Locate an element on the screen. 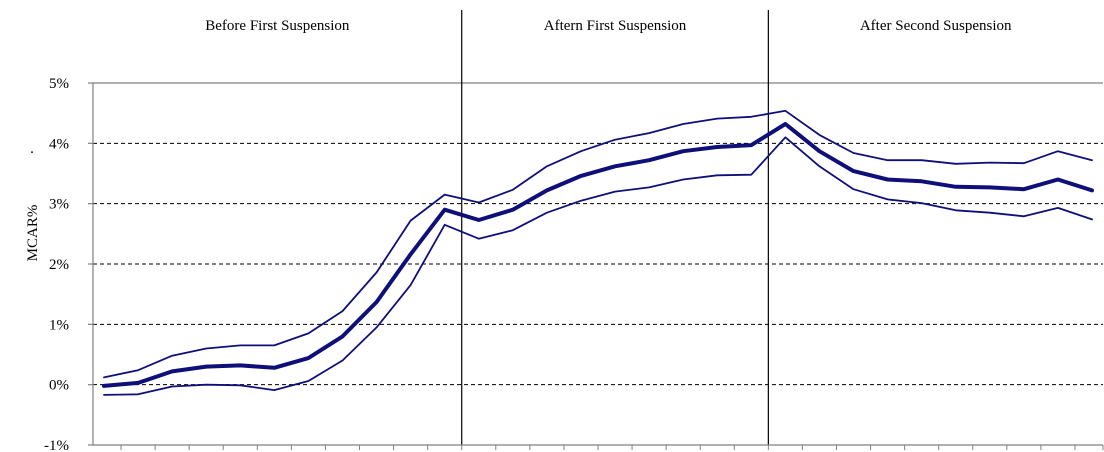 The width and height of the screenshot is (1104, 452). y-tick-label: -1% is located at coordinates (56, 445).